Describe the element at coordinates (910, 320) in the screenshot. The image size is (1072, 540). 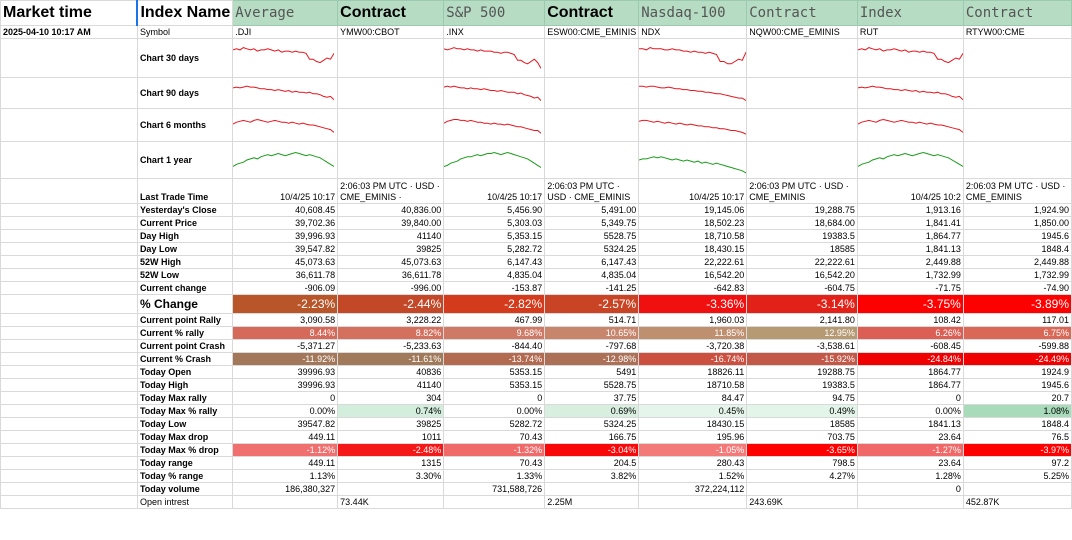
I see `value-cell: 108.42` at that location.